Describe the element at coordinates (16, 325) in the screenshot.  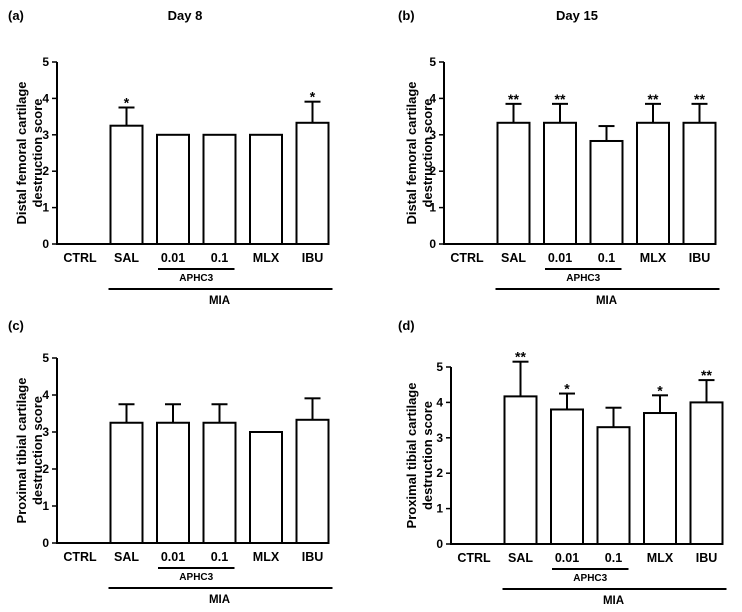
I see `panel-label: (c)` at that location.